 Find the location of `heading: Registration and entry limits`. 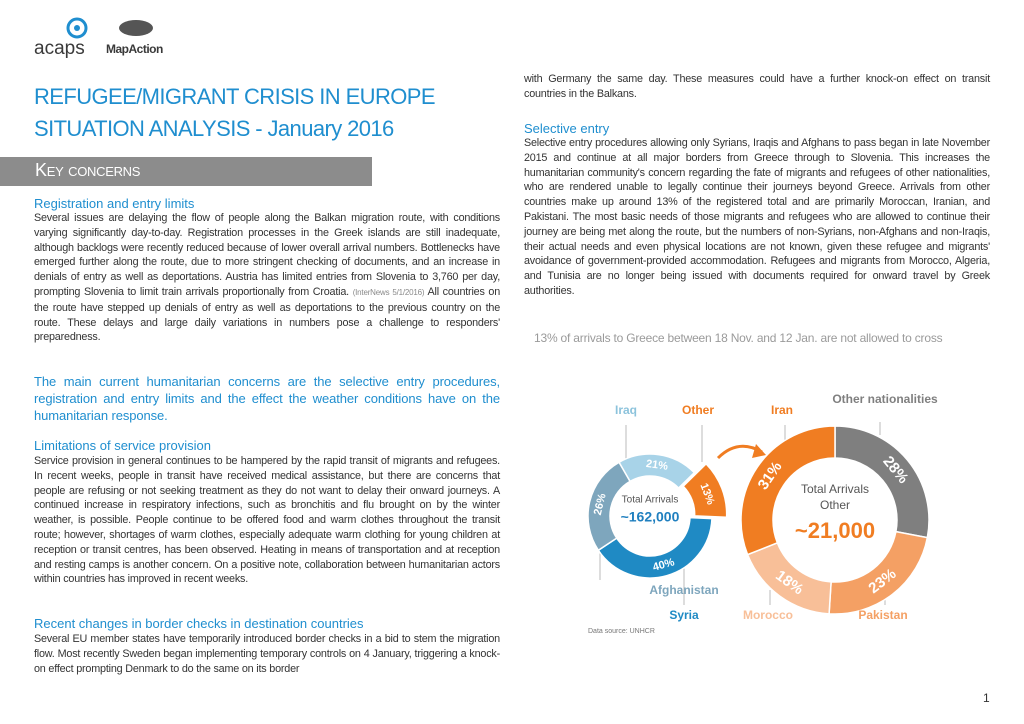

heading: Registration and entry limits is located at coordinates (114, 203).